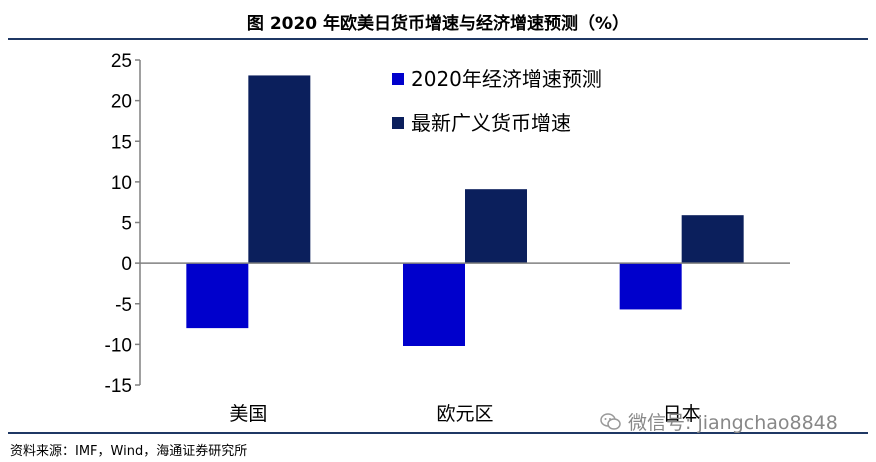 Image resolution: width=876 pixels, height=462 pixels. Describe the element at coordinates (118, 386) in the screenshot. I see `y-tick-label: -15` at that location.